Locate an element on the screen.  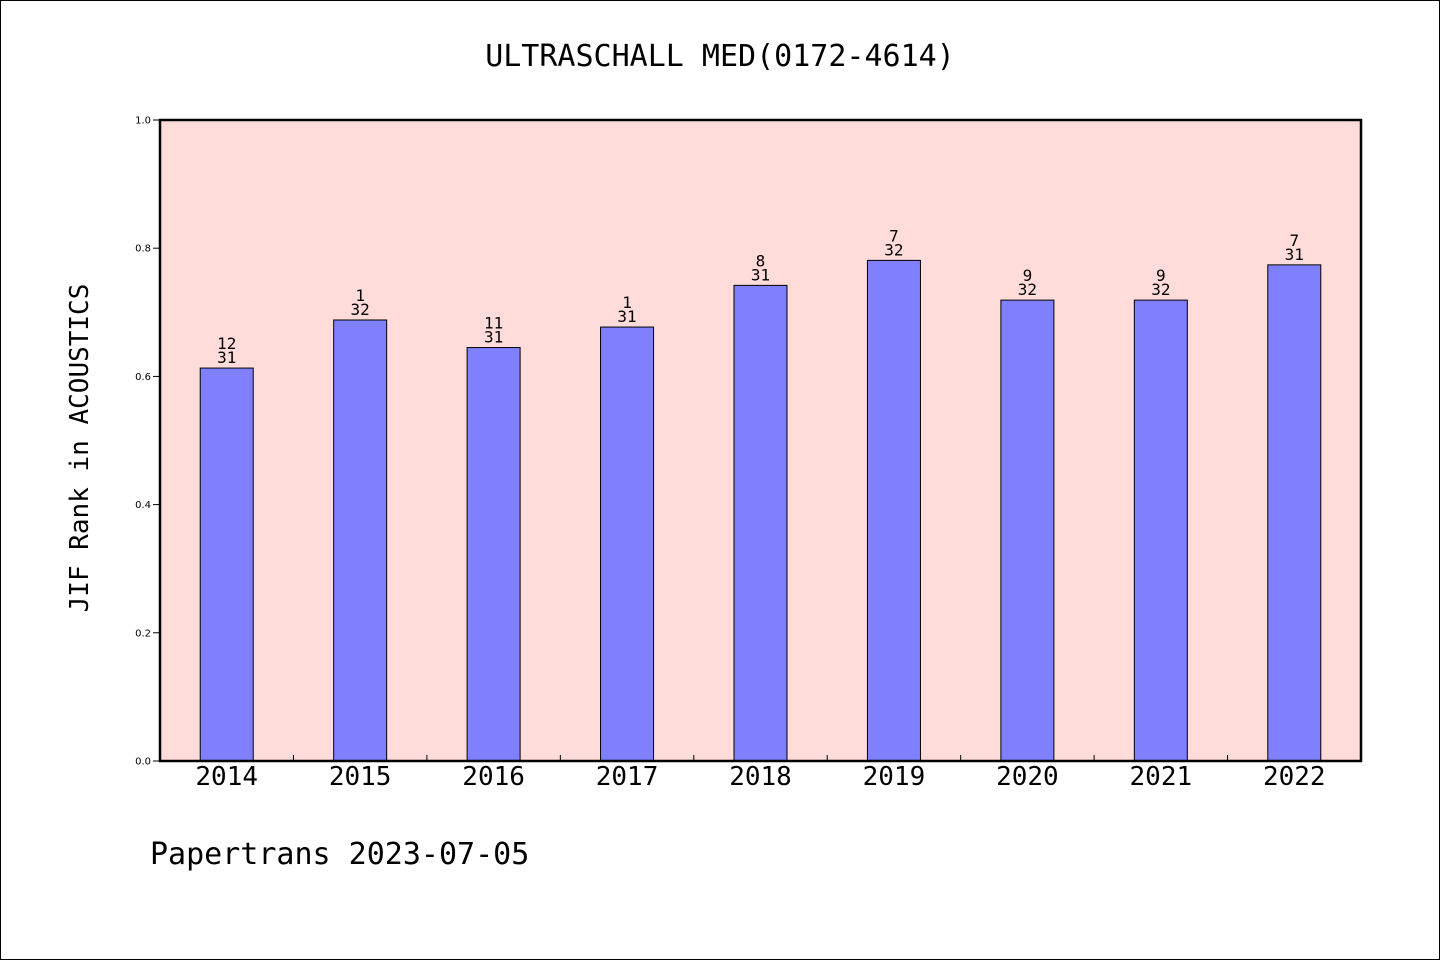
x-tick-label: 2015 is located at coordinates (360, 777).